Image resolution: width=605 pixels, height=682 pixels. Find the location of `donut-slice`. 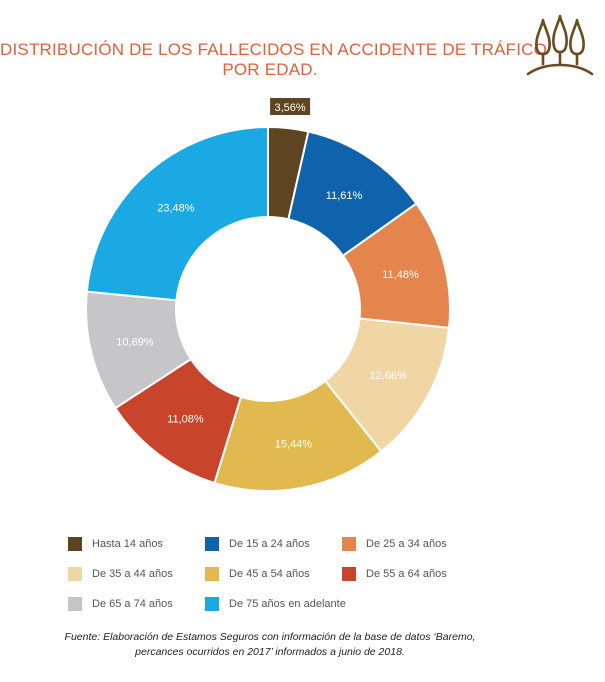

donut-slice is located at coordinates (177, 213).